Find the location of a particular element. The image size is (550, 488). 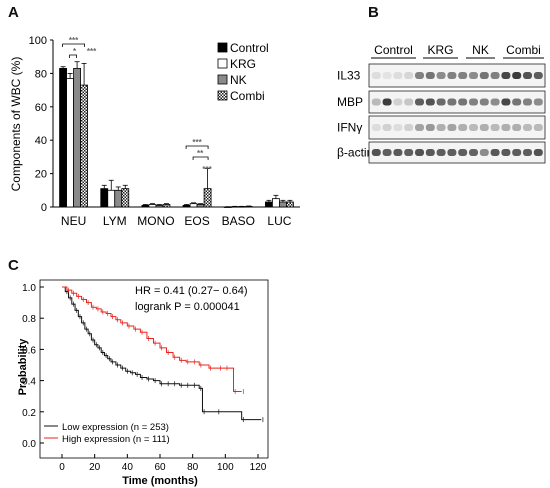

y-tick-label: 20 is located at coordinates (41, 175).